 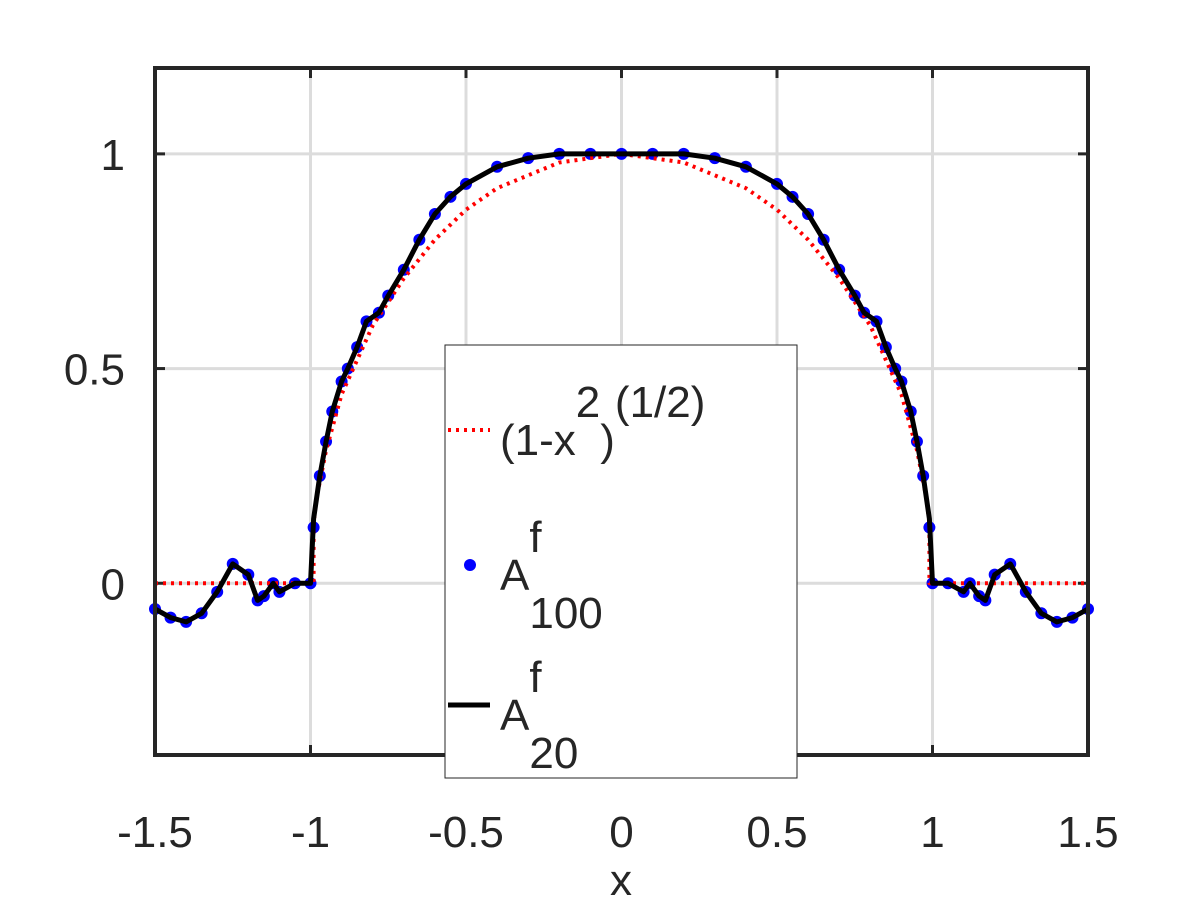 What do you see at coordinates (310, 832) in the screenshot?
I see `x-tick-label: -1` at bounding box center [310, 832].